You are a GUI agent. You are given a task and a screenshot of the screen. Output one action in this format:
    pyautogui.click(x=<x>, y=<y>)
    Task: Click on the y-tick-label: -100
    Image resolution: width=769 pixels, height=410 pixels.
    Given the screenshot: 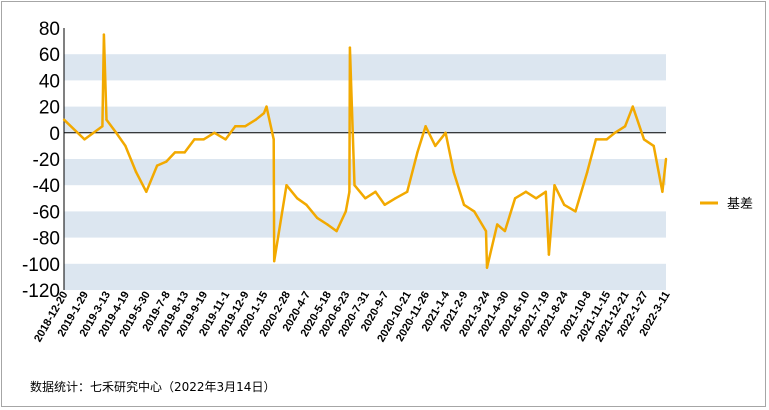 What is the action you would take?
    pyautogui.click(x=41, y=265)
    